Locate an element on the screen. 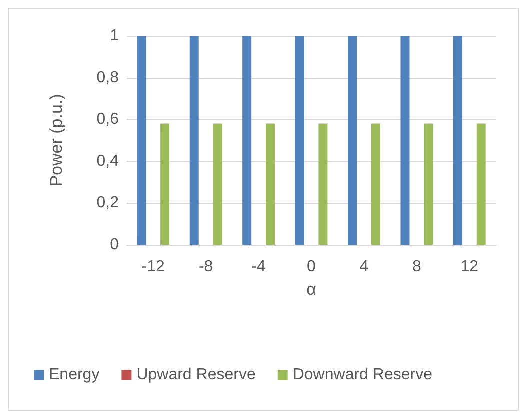 The height and width of the screenshot is (419, 527). y-tick-label: 0,2 is located at coordinates (108, 203).